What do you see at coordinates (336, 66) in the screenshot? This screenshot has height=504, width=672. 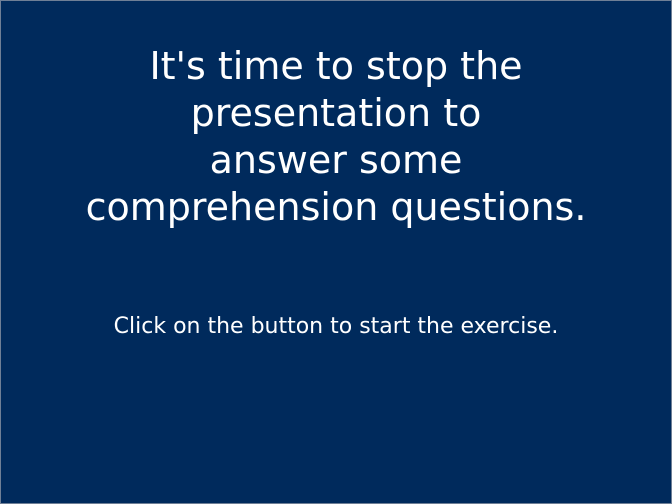 I see `headline-line-1: It's time to stop the` at bounding box center [336, 66].